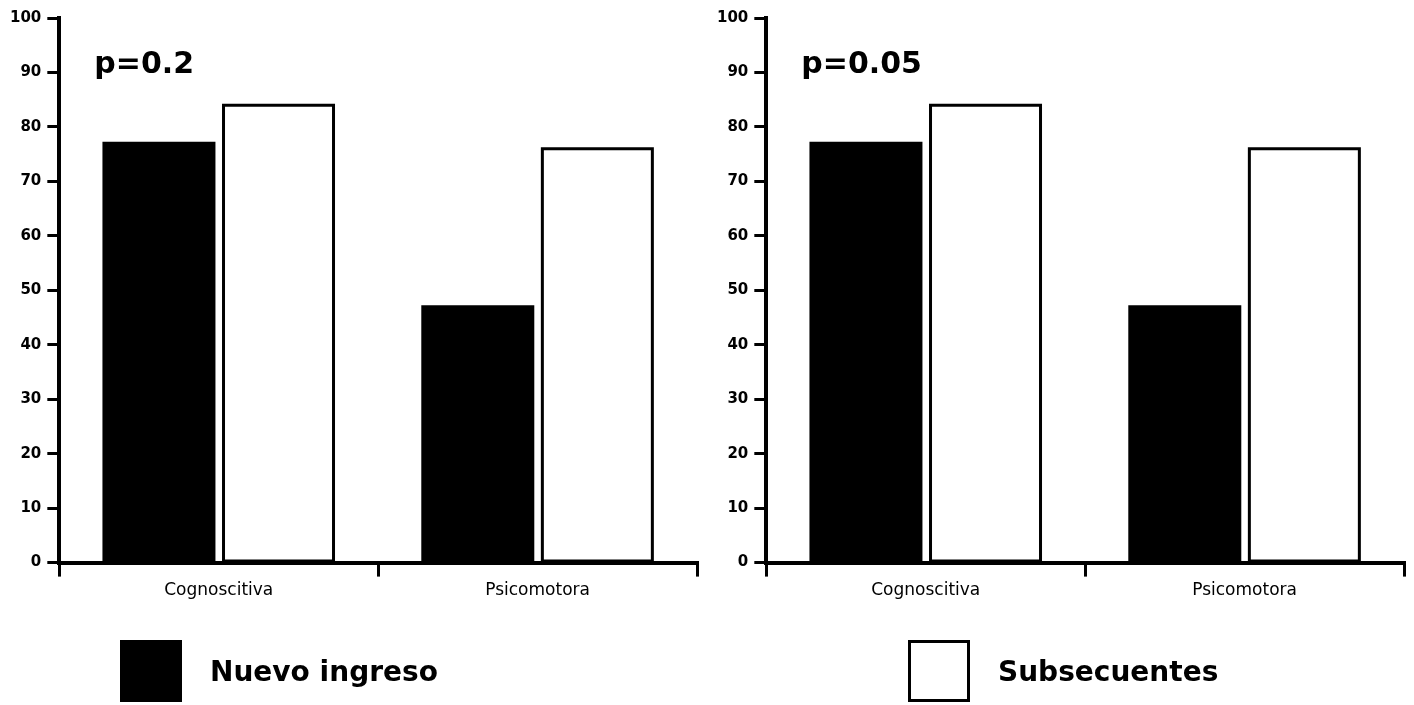  What do you see at coordinates (861, 62) in the screenshot?
I see `annotation: p=0.05` at bounding box center [861, 62].